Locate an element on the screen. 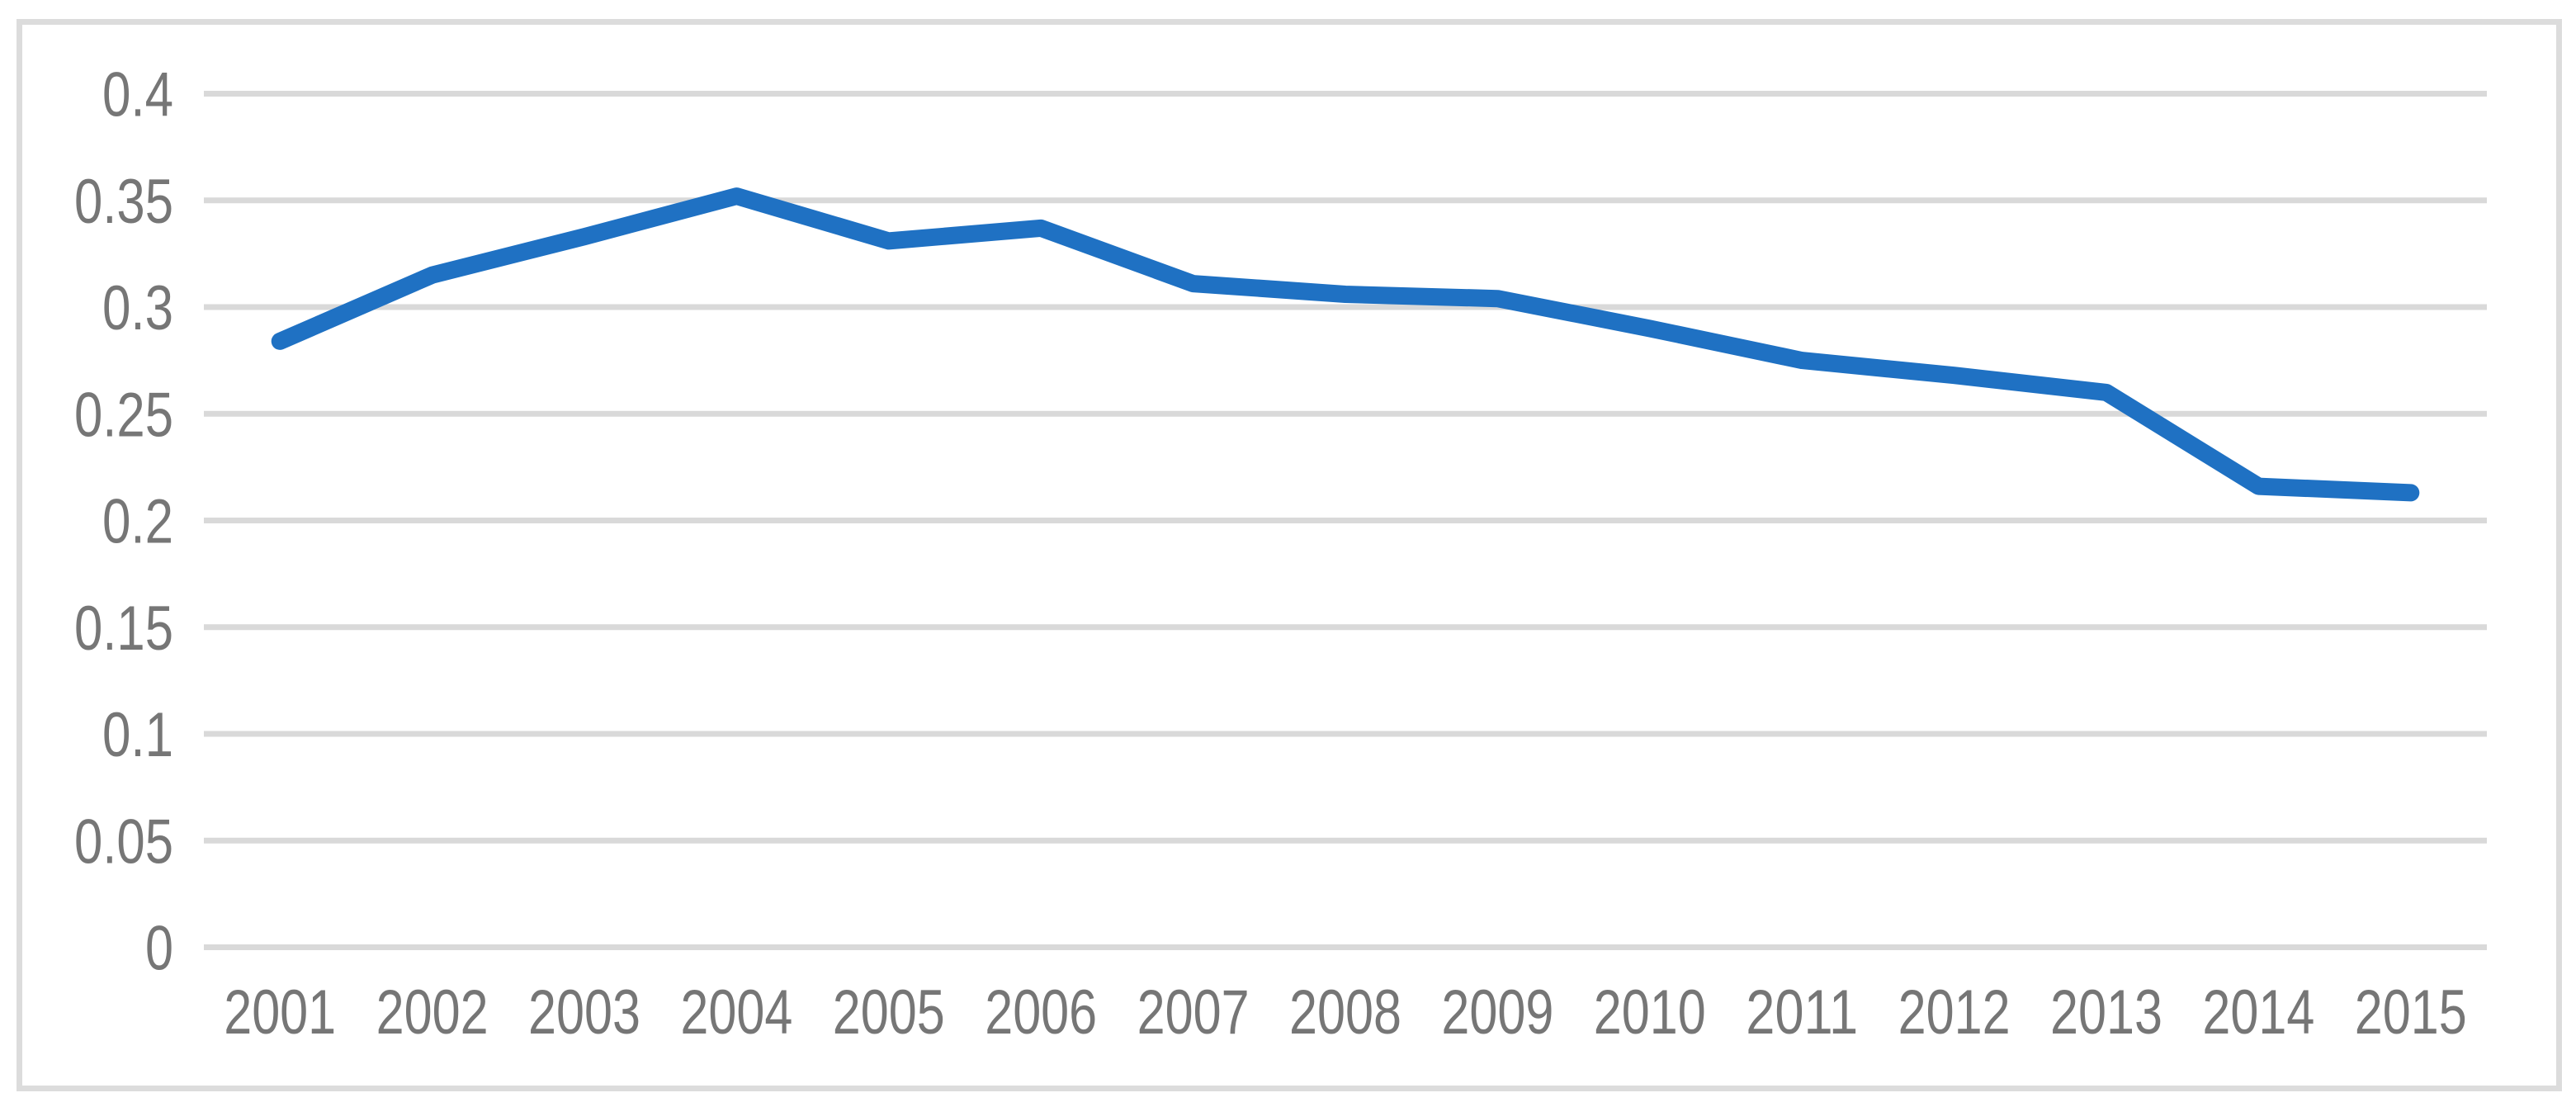 The width and height of the screenshot is (2576, 1107). y-axis-labels: 0.4 0.35 0.3 0.25 0.2 0.15 0.1 0.05 0 is located at coordinates (123, 522).